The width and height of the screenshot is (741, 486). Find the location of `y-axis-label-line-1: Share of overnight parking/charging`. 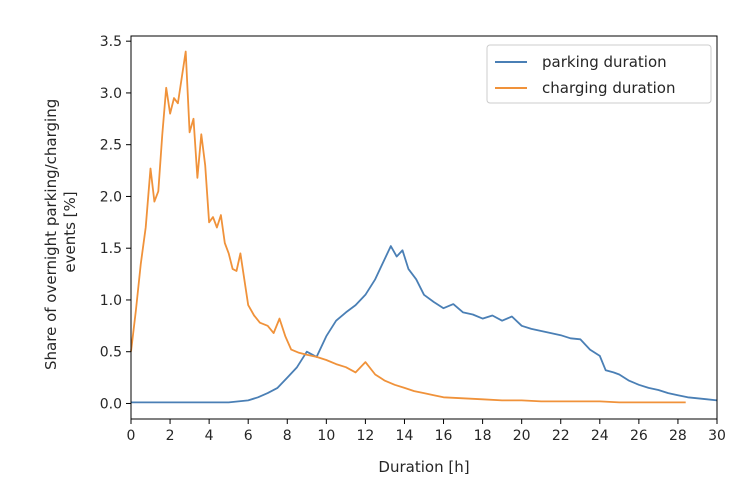

y-axis-label-line-1: Share of overnight parking/charging is located at coordinates (51, 234).